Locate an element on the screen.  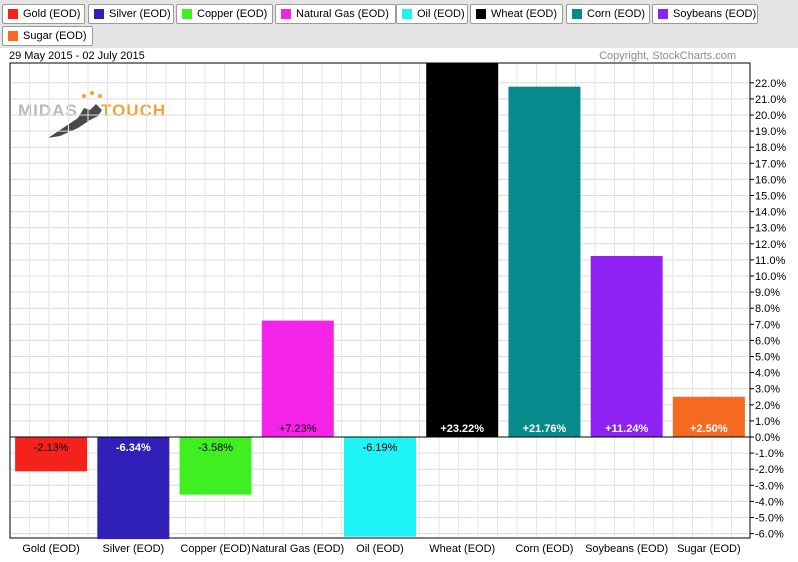
legend-item: Silver (EOD) is located at coordinates (131, 14).